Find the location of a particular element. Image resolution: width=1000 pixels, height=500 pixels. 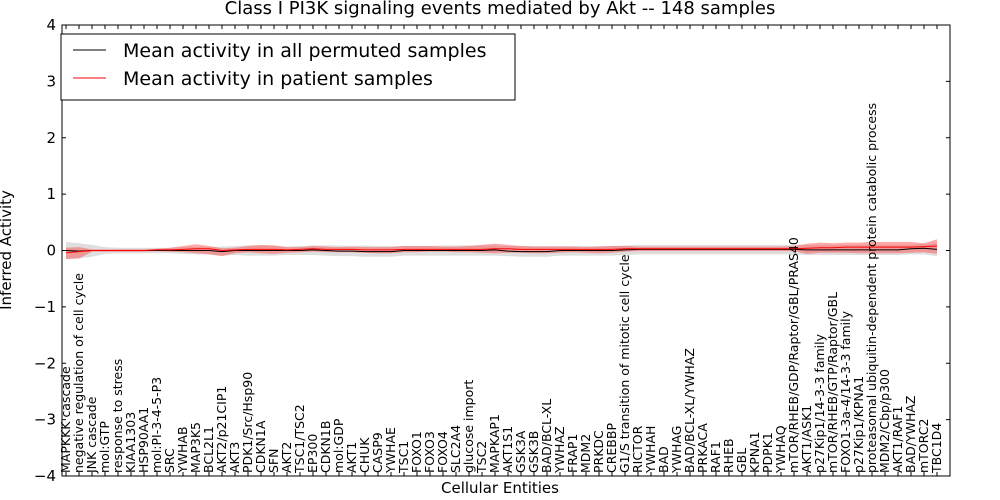

x-tick-label: AKT1/ASK1 is located at coordinates (806, 439).